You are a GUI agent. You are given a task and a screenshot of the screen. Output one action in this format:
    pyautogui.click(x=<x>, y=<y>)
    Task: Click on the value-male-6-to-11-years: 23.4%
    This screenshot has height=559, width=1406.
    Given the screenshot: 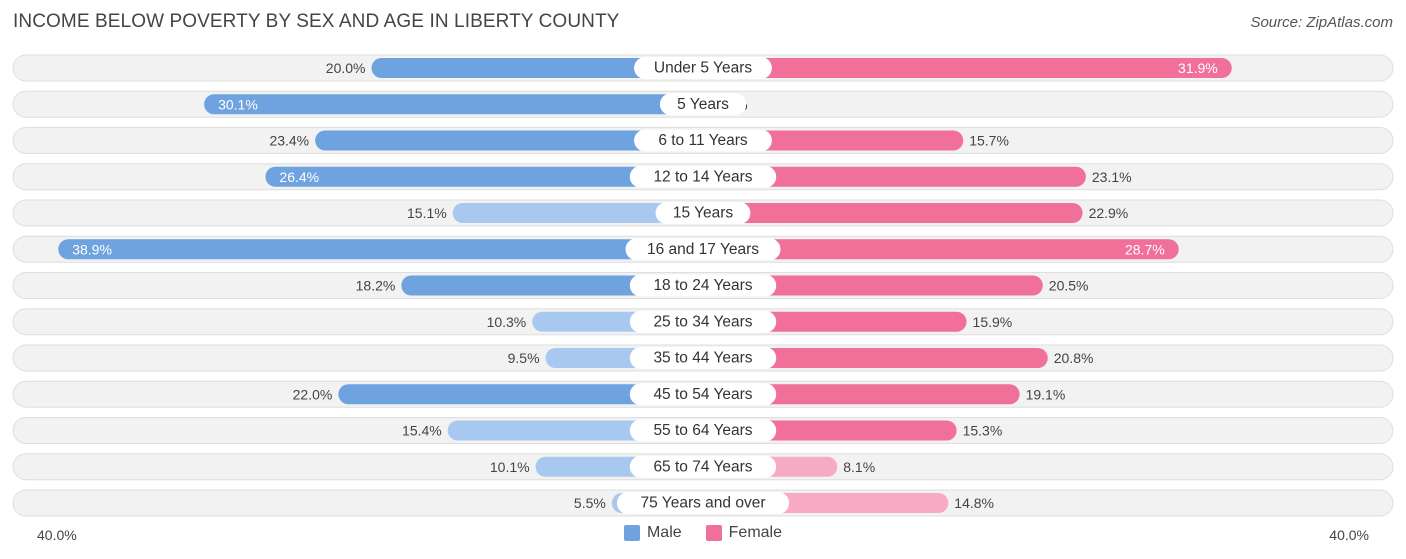 What is the action you would take?
    pyautogui.click(x=289, y=141)
    